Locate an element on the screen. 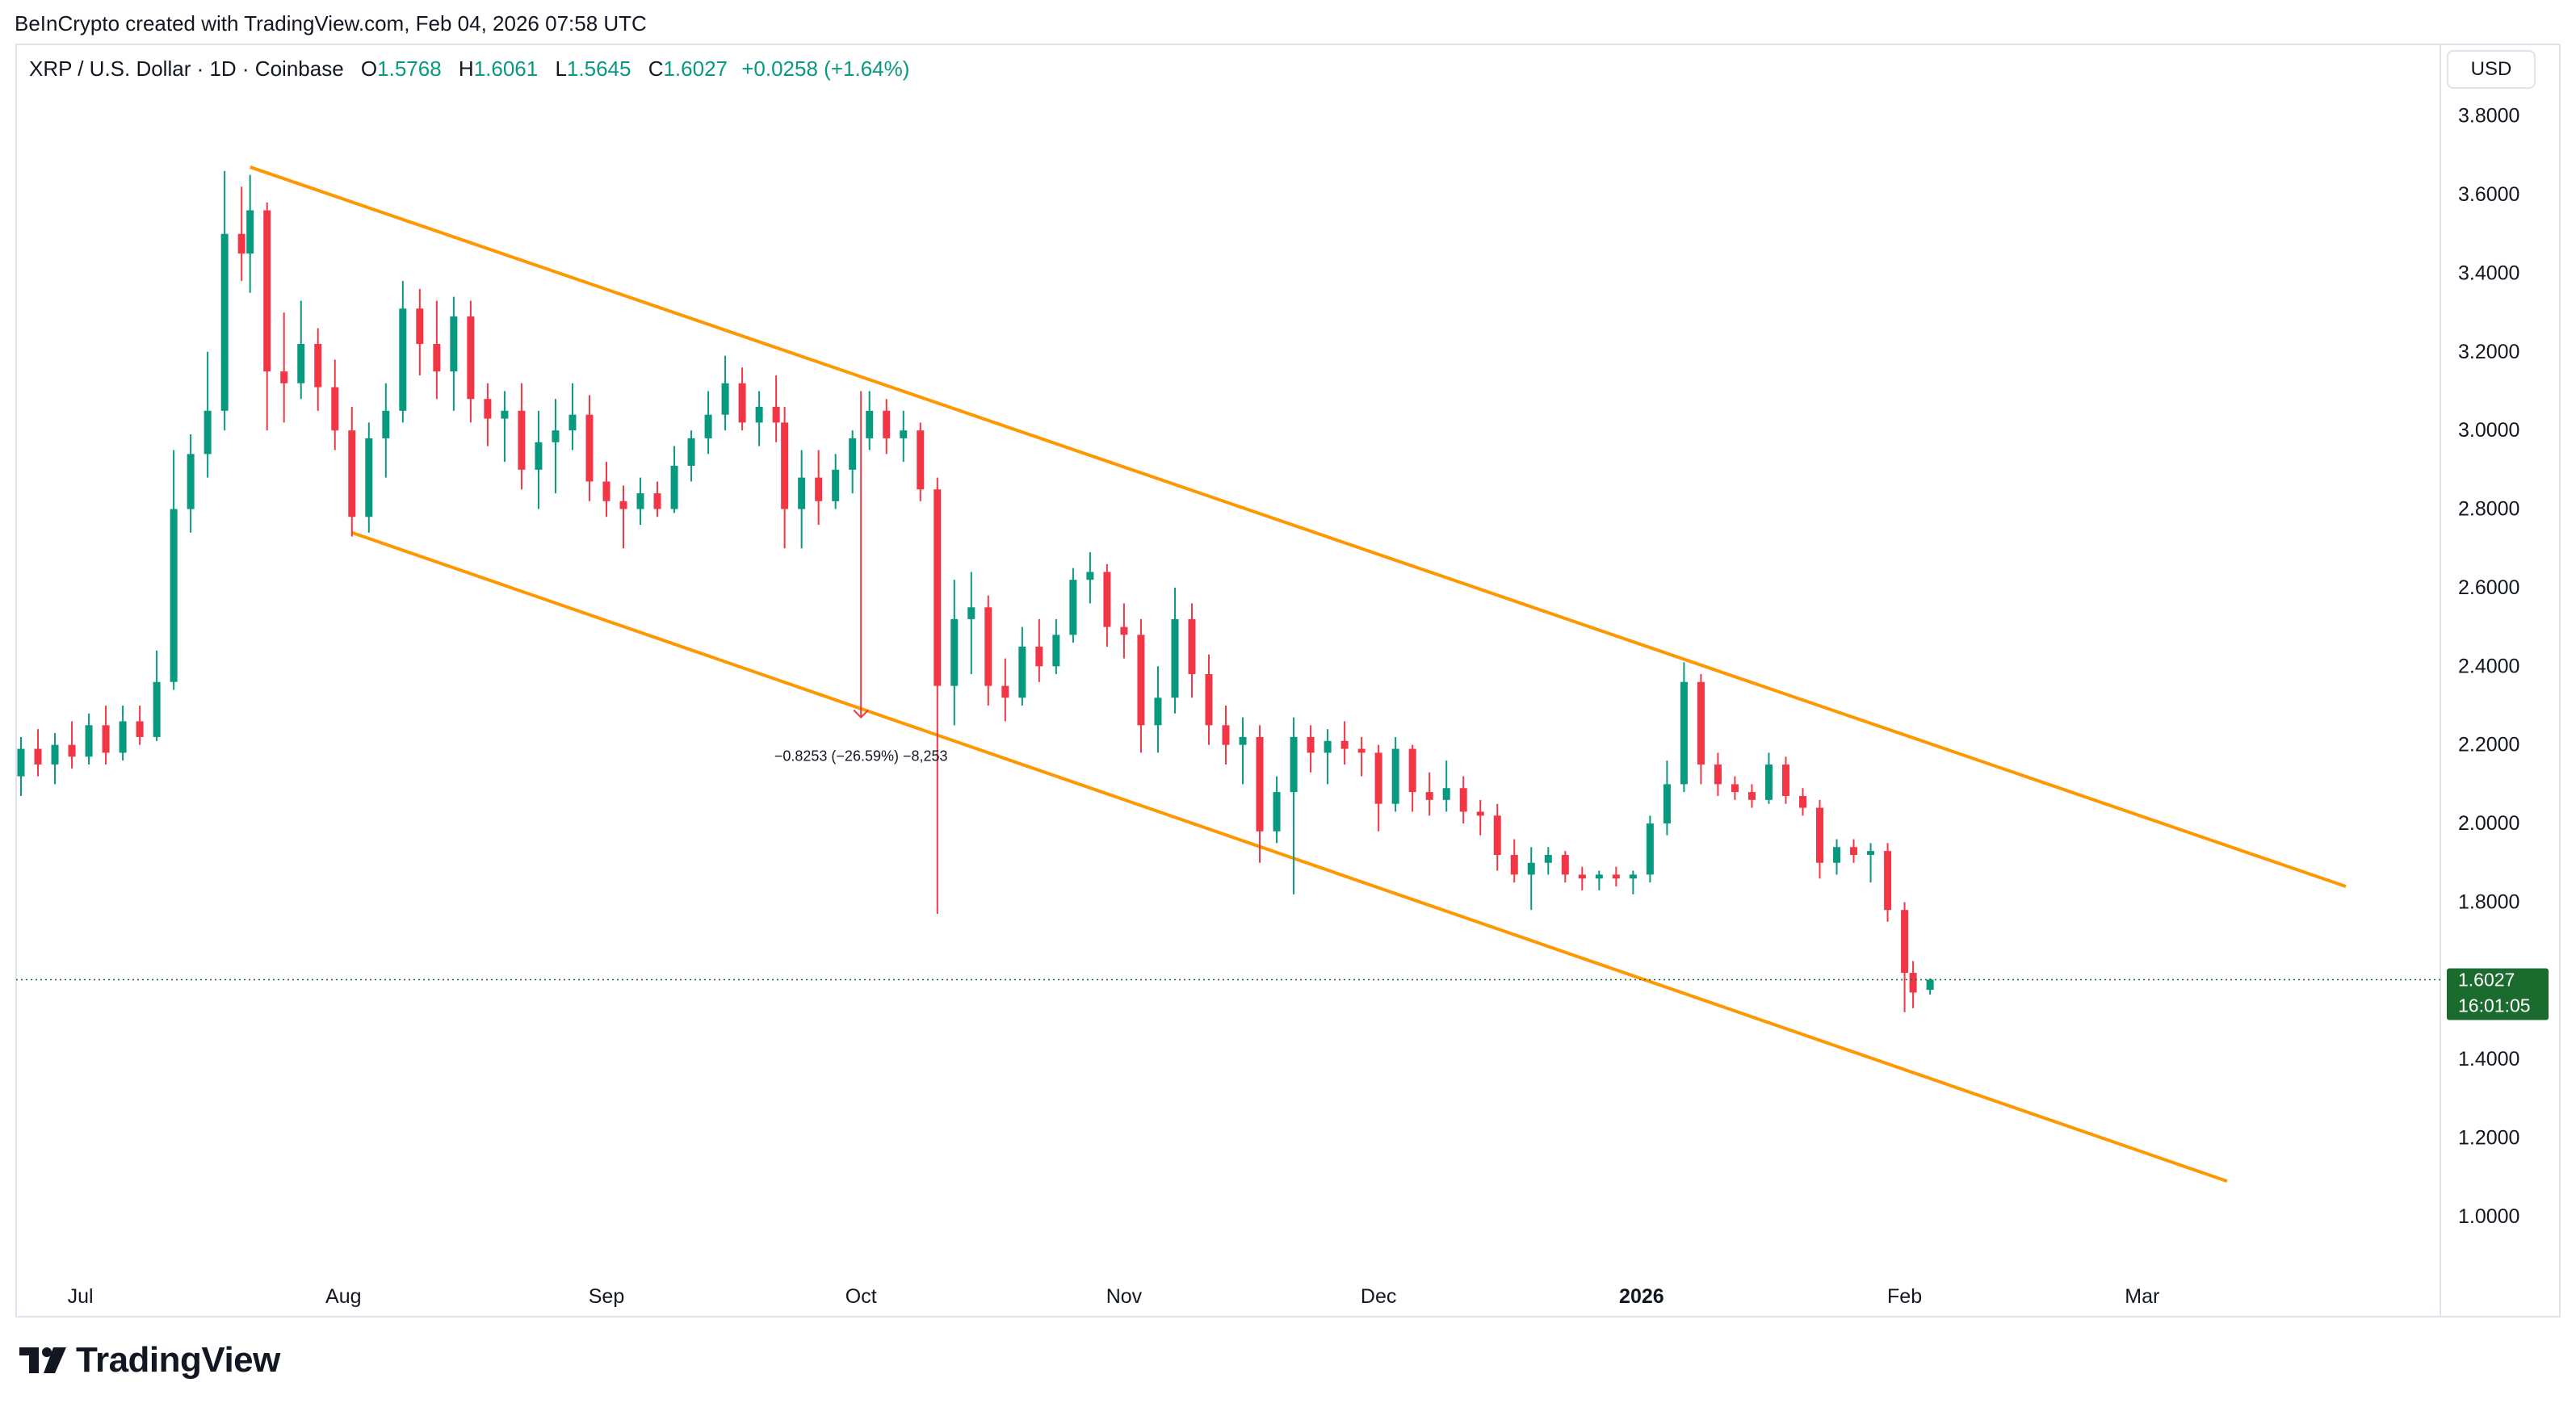 The image size is (2576, 1416). tradingview-logo: TradingView is located at coordinates (149, 1360).